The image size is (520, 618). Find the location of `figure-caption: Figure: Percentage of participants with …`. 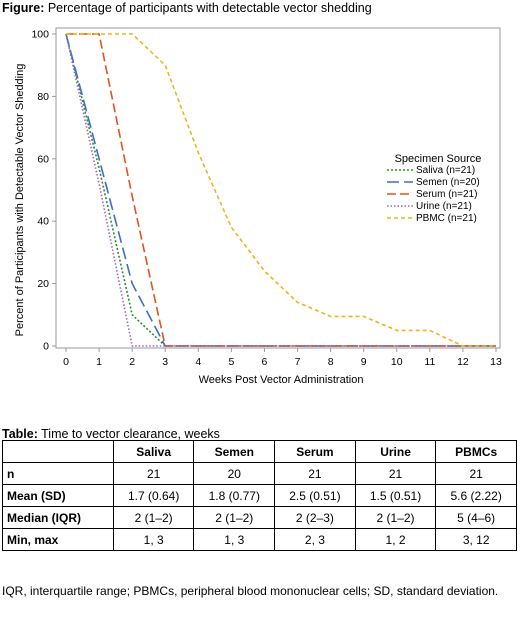

figure-caption: Figure: Percentage of participants with … is located at coordinates (187, 8).